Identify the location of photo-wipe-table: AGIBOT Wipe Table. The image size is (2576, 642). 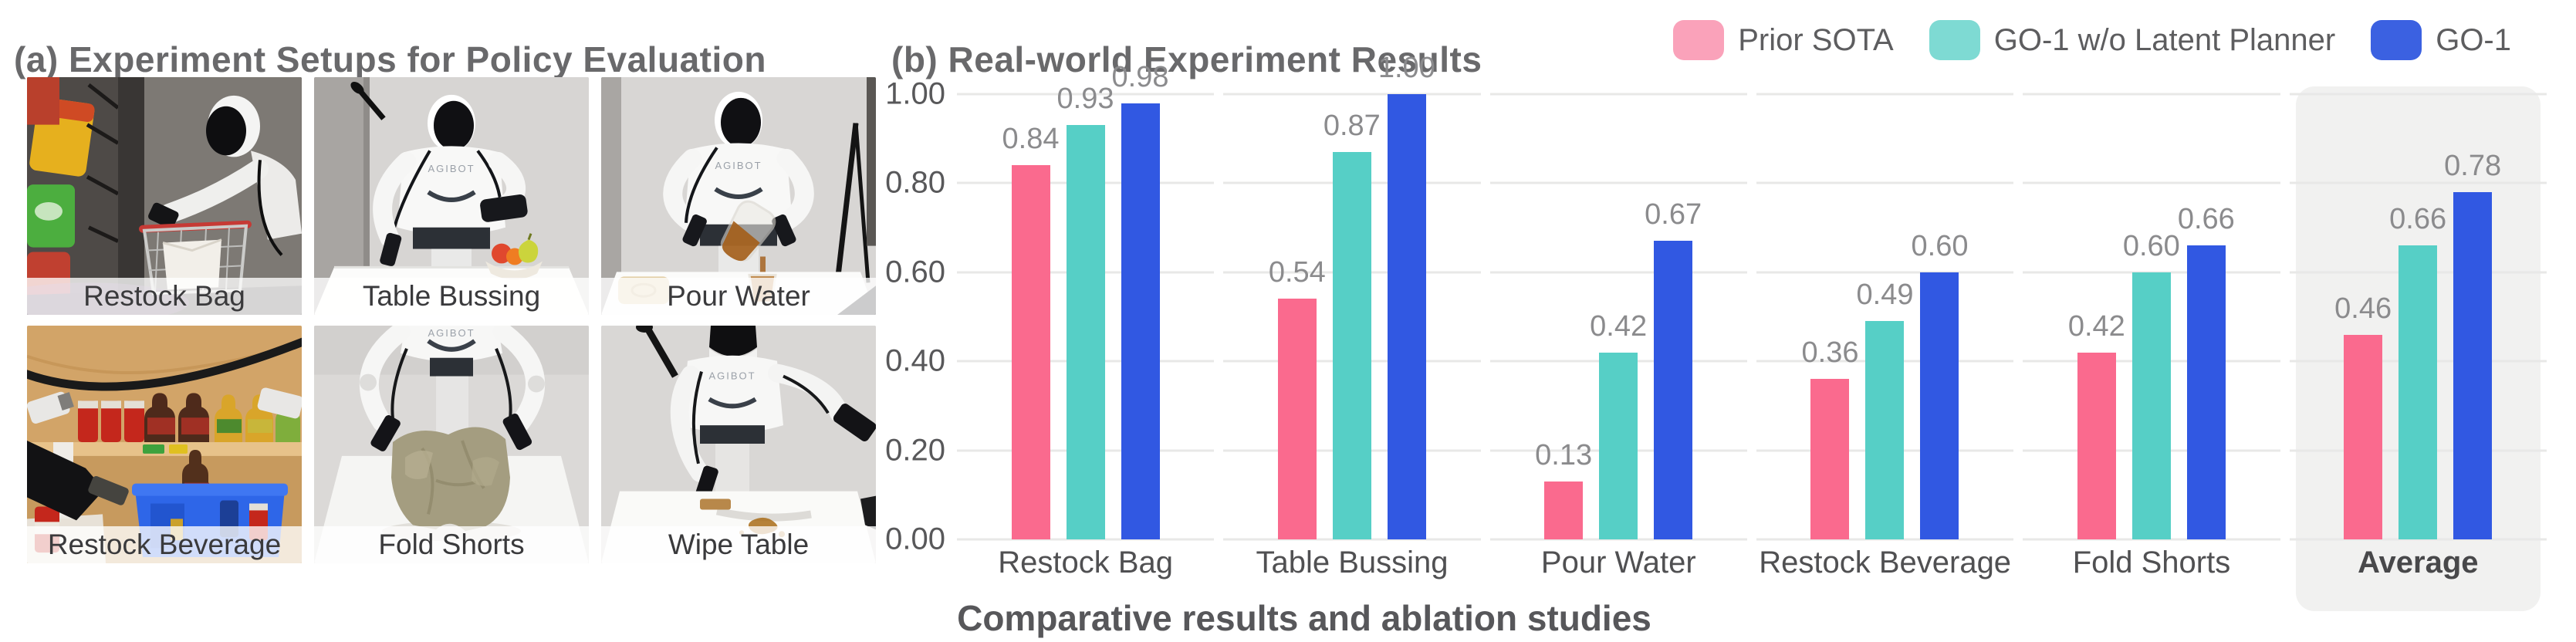
(738, 444).